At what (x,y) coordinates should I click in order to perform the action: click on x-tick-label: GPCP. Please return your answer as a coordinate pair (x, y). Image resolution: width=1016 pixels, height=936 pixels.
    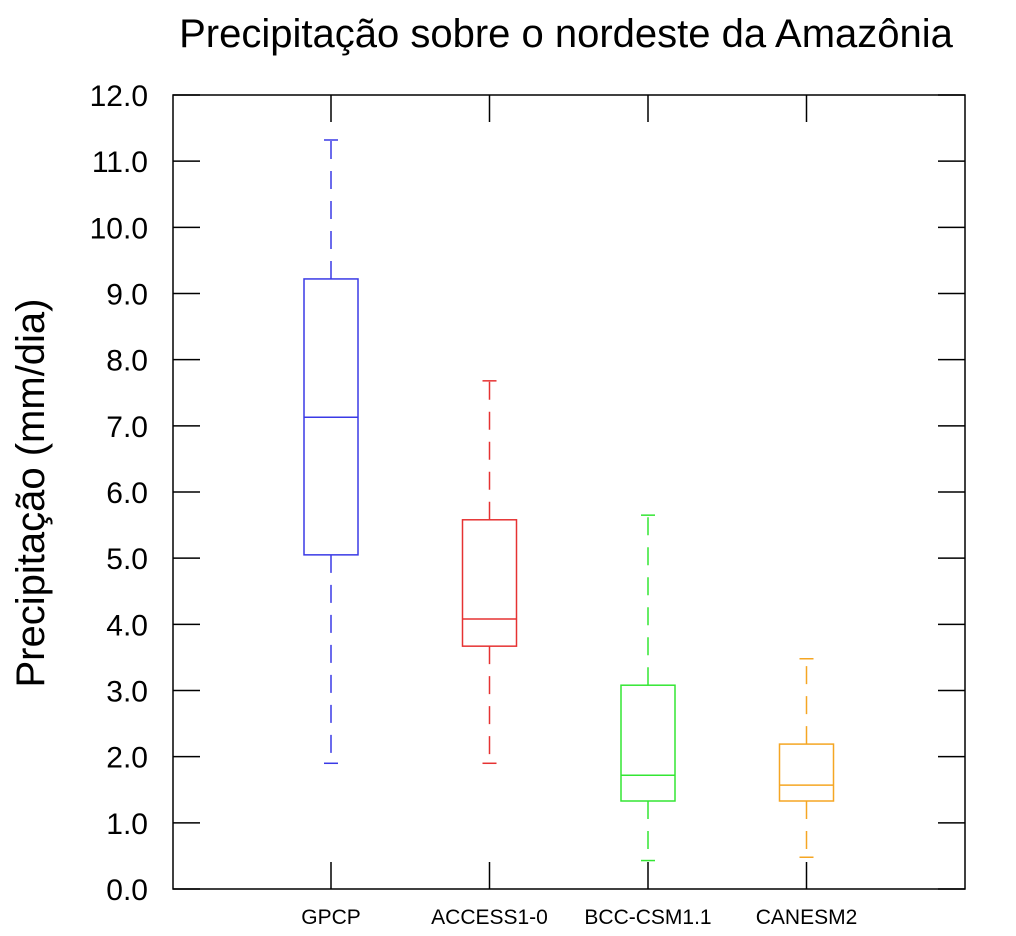
    Looking at the image, I should click on (331, 917).